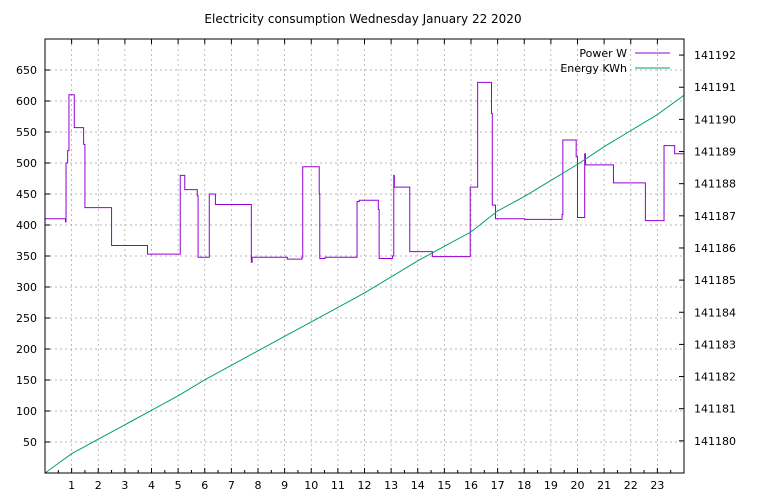 Image resolution: width=768 pixels, height=500 pixels. Describe the element at coordinates (338, 485) in the screenshot. I see `x-tick-label: 11` at that location.